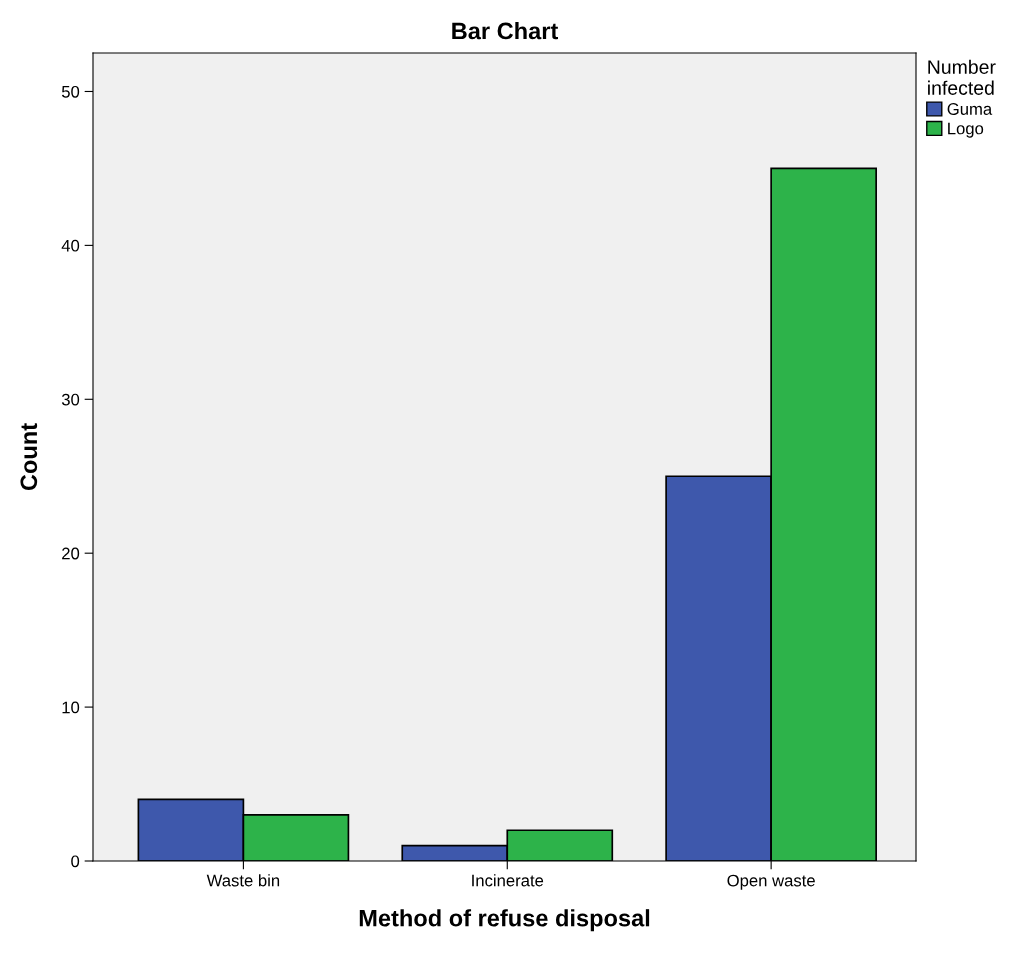 The width and height of the screenshot is (1027, 956). What do you see at coordinates (70, 91) in the screenshot?
I see `y-tick-label: 50` at bounding box center [70, 91].